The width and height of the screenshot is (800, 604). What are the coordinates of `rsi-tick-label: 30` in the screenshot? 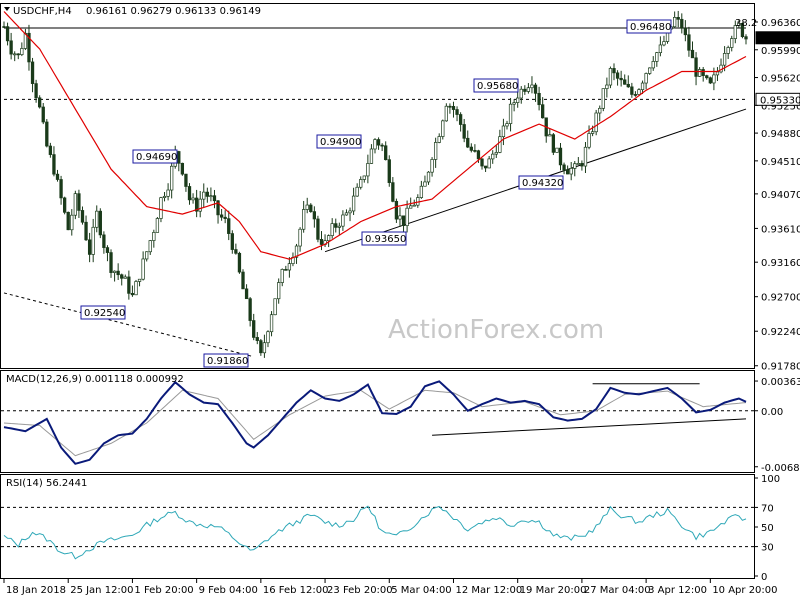 It's located at (767, 548).